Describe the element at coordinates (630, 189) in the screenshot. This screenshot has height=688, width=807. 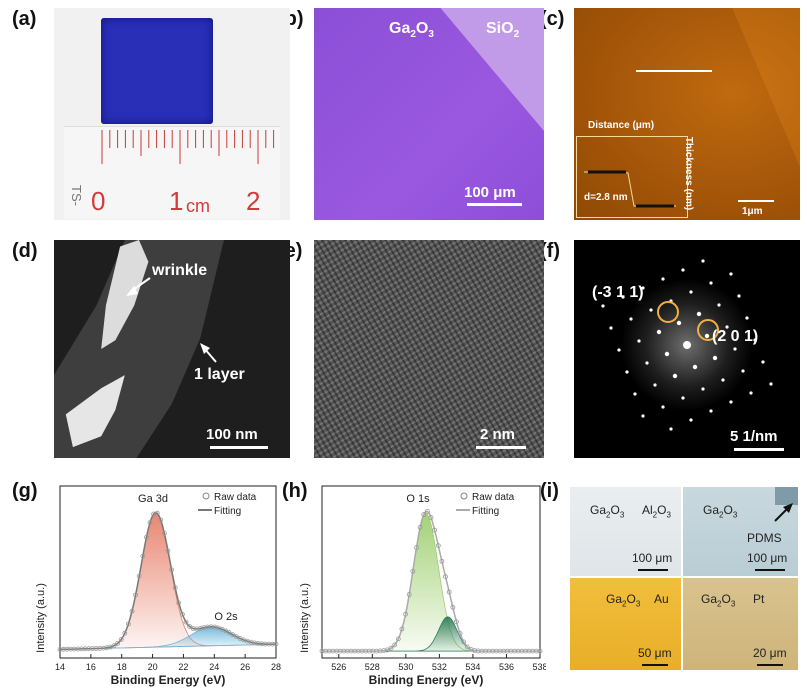
I see `inset-profile` at that location.